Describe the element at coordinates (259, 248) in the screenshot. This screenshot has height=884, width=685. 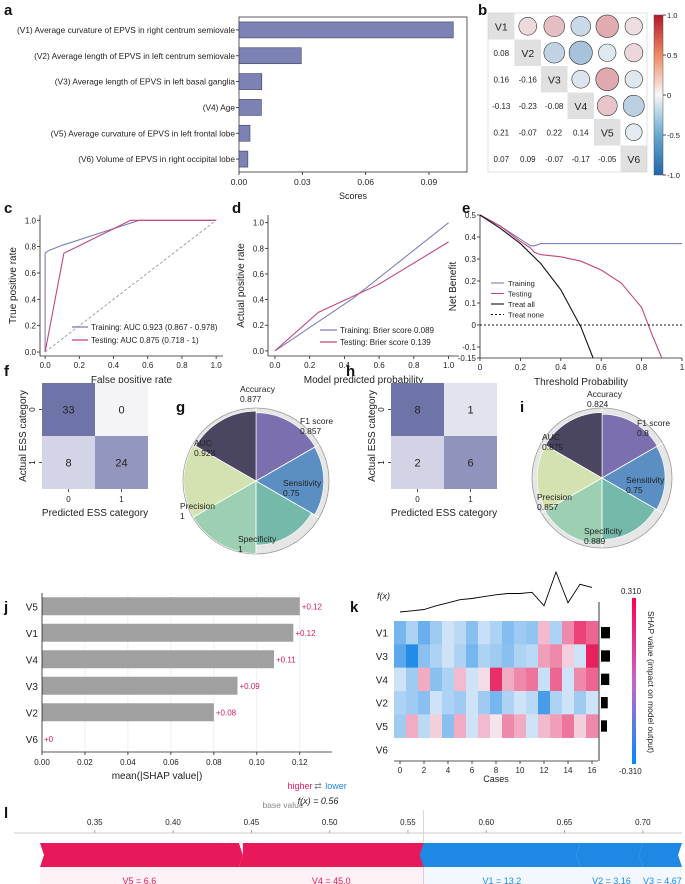
I see `y-tick-label: 0.8` at that location.